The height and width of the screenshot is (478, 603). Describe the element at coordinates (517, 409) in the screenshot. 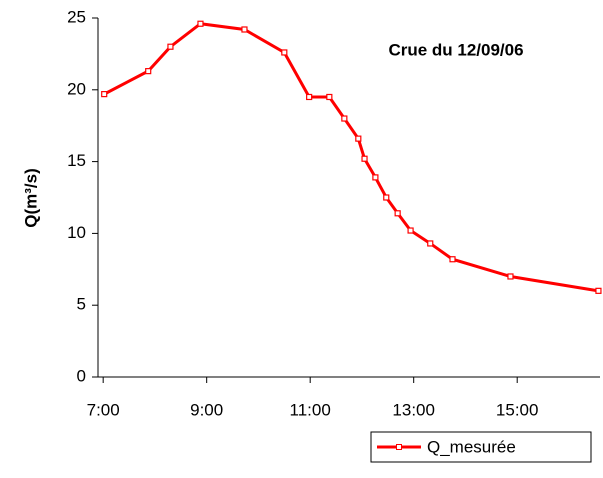

I see `x-tick-label: 15:00` at that location.